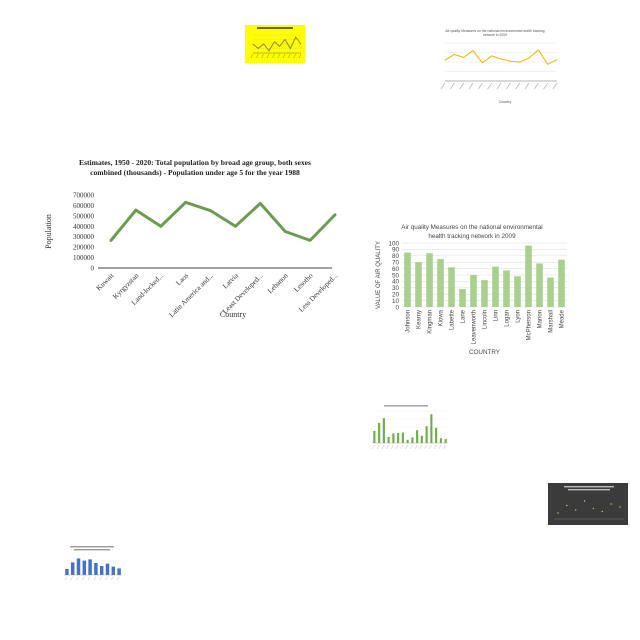  What do you see at coordinates (475, 327) in the screenshot?
I see `x-tick-label: Leavenworth` at bounding box center [475, 327].